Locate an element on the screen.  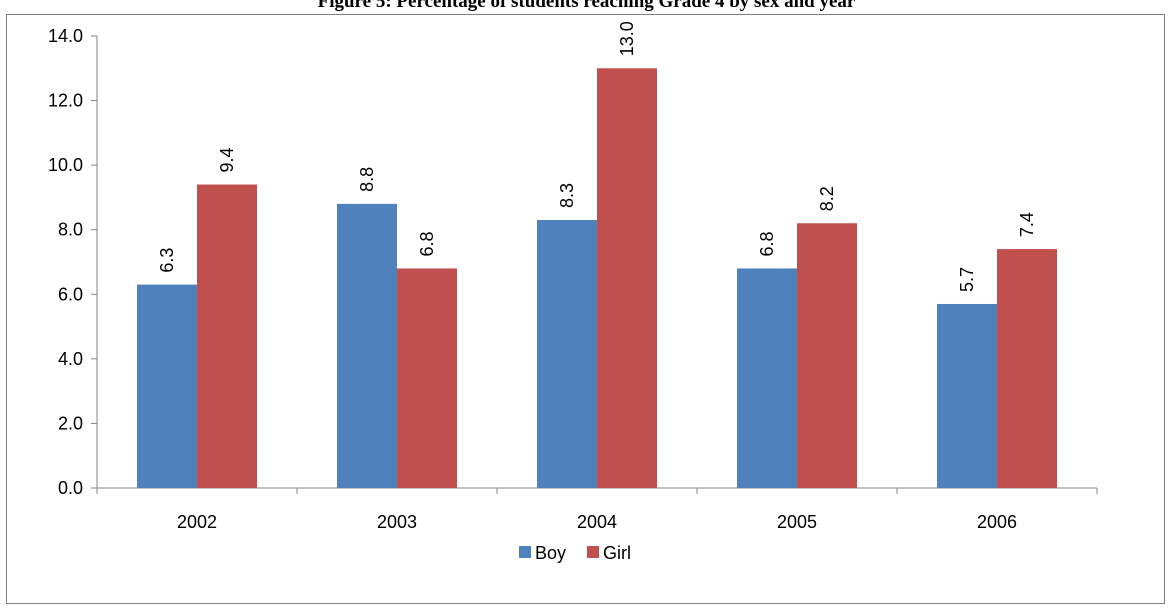
bar-boy-2006 is located at coordinates (967, 395).